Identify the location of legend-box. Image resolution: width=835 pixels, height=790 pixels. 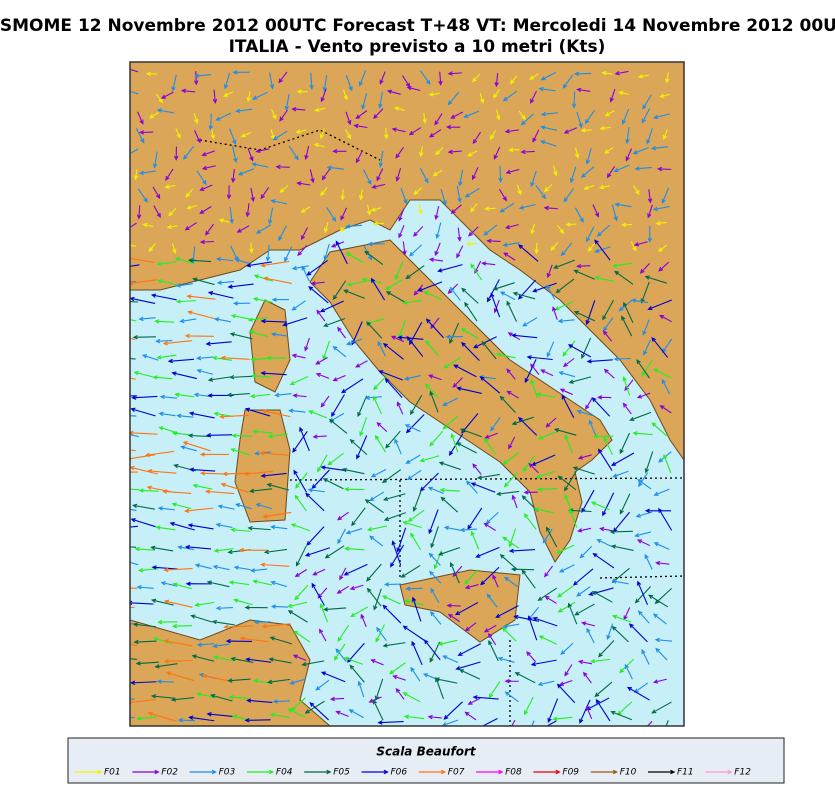
(426, 760).